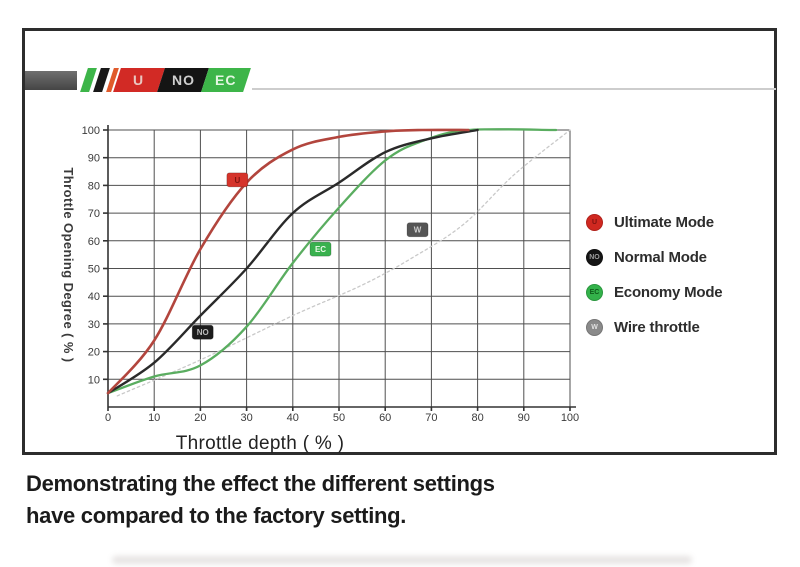 This screenshot has width=800, height=567. What do you see at coordinates (68, 265) in the screenshot?
I see `y-axis-label: Throttle Opening Degree ( % )` at bounding box center [68, 265].